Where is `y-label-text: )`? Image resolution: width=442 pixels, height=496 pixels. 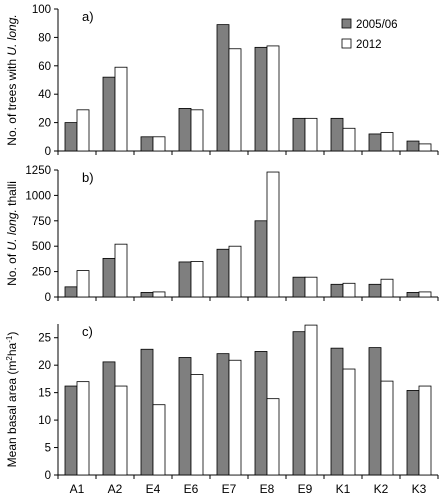
y-label-text: ) is located at coordinates (12, 334).